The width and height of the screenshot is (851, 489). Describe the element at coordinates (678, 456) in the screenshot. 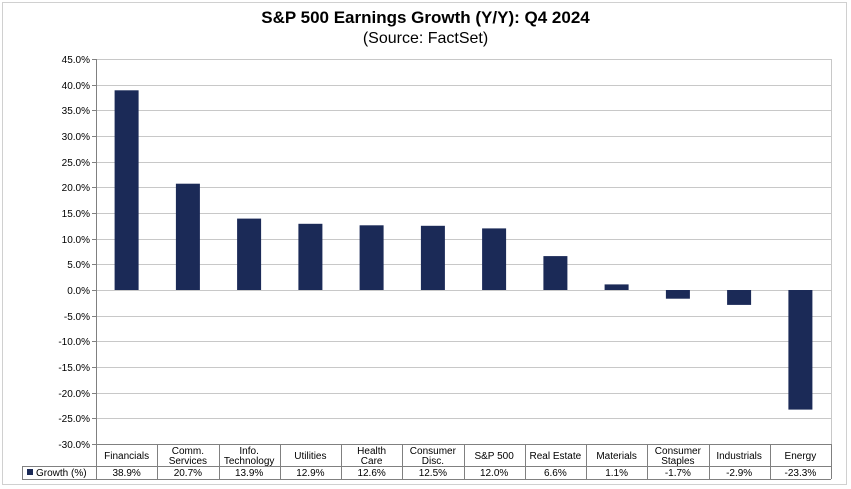

I see `category-label: Consumer Staples` at that location.